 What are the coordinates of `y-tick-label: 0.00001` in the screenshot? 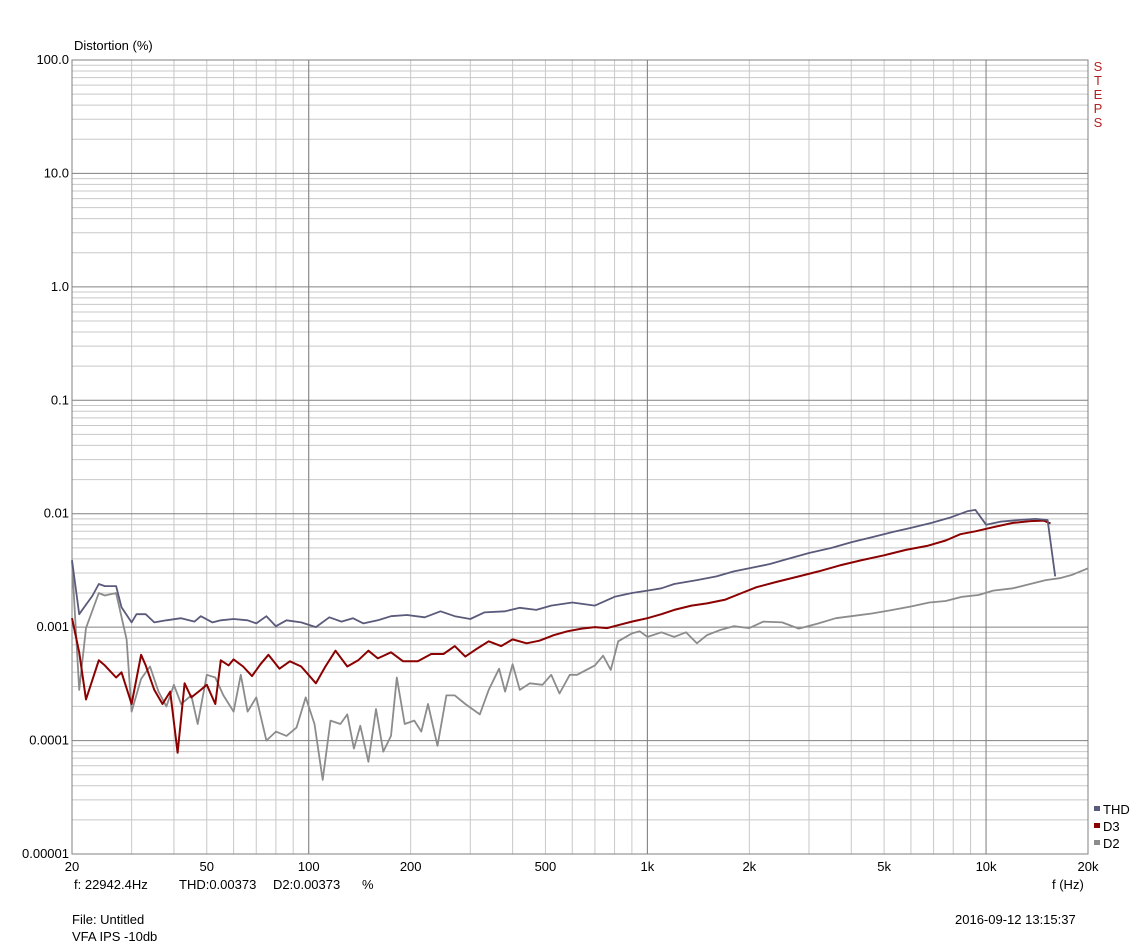 It's located at (45, 853).